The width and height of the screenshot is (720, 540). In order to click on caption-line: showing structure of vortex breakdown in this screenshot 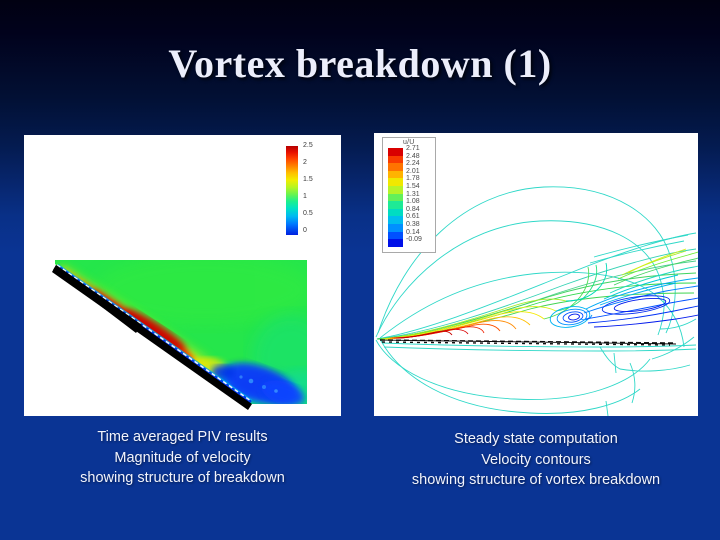, I will do `click(536, 480)`.